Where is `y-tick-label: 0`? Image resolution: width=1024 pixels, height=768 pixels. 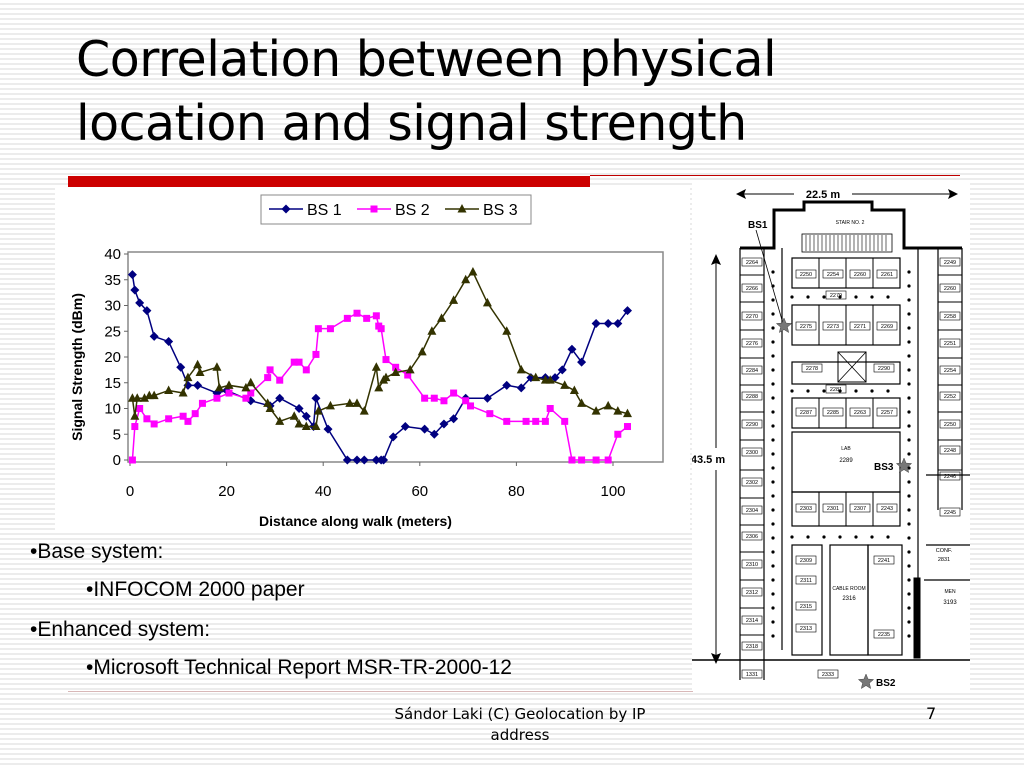
y-tick-label: 0 is located at coordinates (117, 460).